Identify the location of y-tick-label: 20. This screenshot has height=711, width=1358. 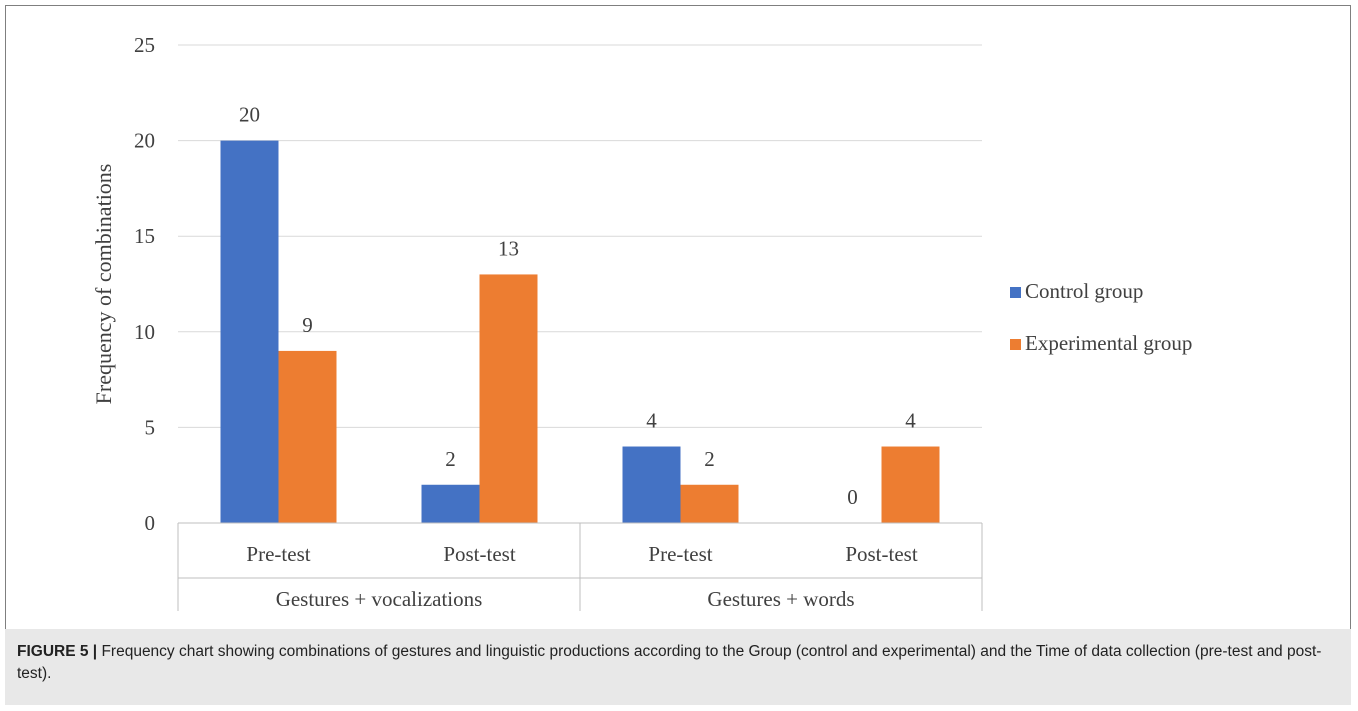
(144, 141).